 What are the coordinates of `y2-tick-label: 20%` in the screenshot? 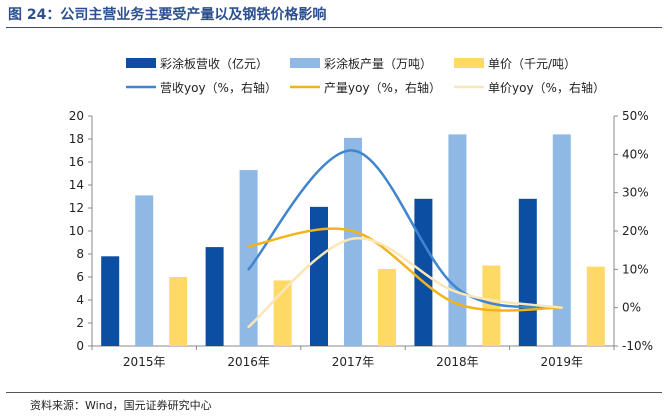 It's located at (635, 231).